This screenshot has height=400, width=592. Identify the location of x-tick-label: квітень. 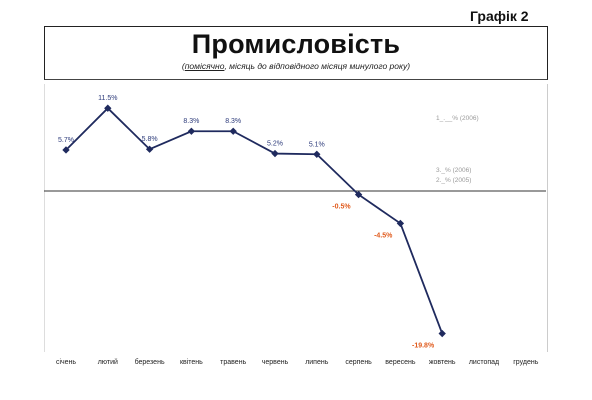
(191, 362).